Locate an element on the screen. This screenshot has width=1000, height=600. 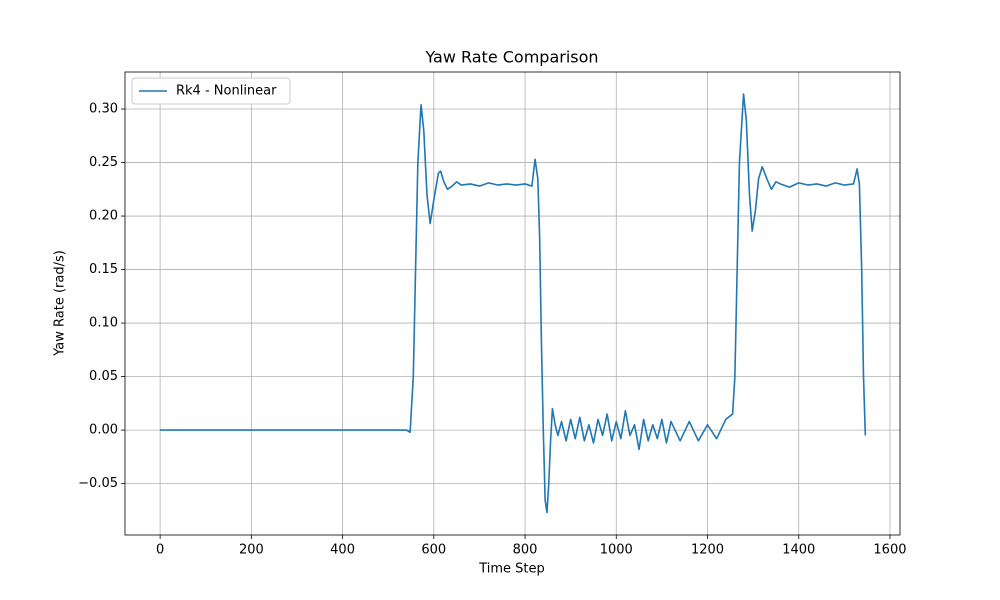
y-tick-label: 0.25 is located at coordinates (103, 162).